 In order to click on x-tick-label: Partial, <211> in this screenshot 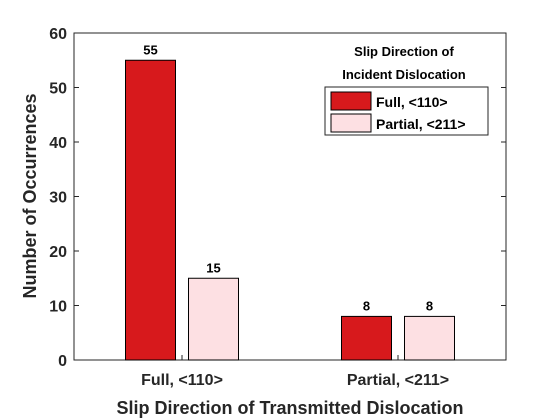, I will do `click(398, 380)`.